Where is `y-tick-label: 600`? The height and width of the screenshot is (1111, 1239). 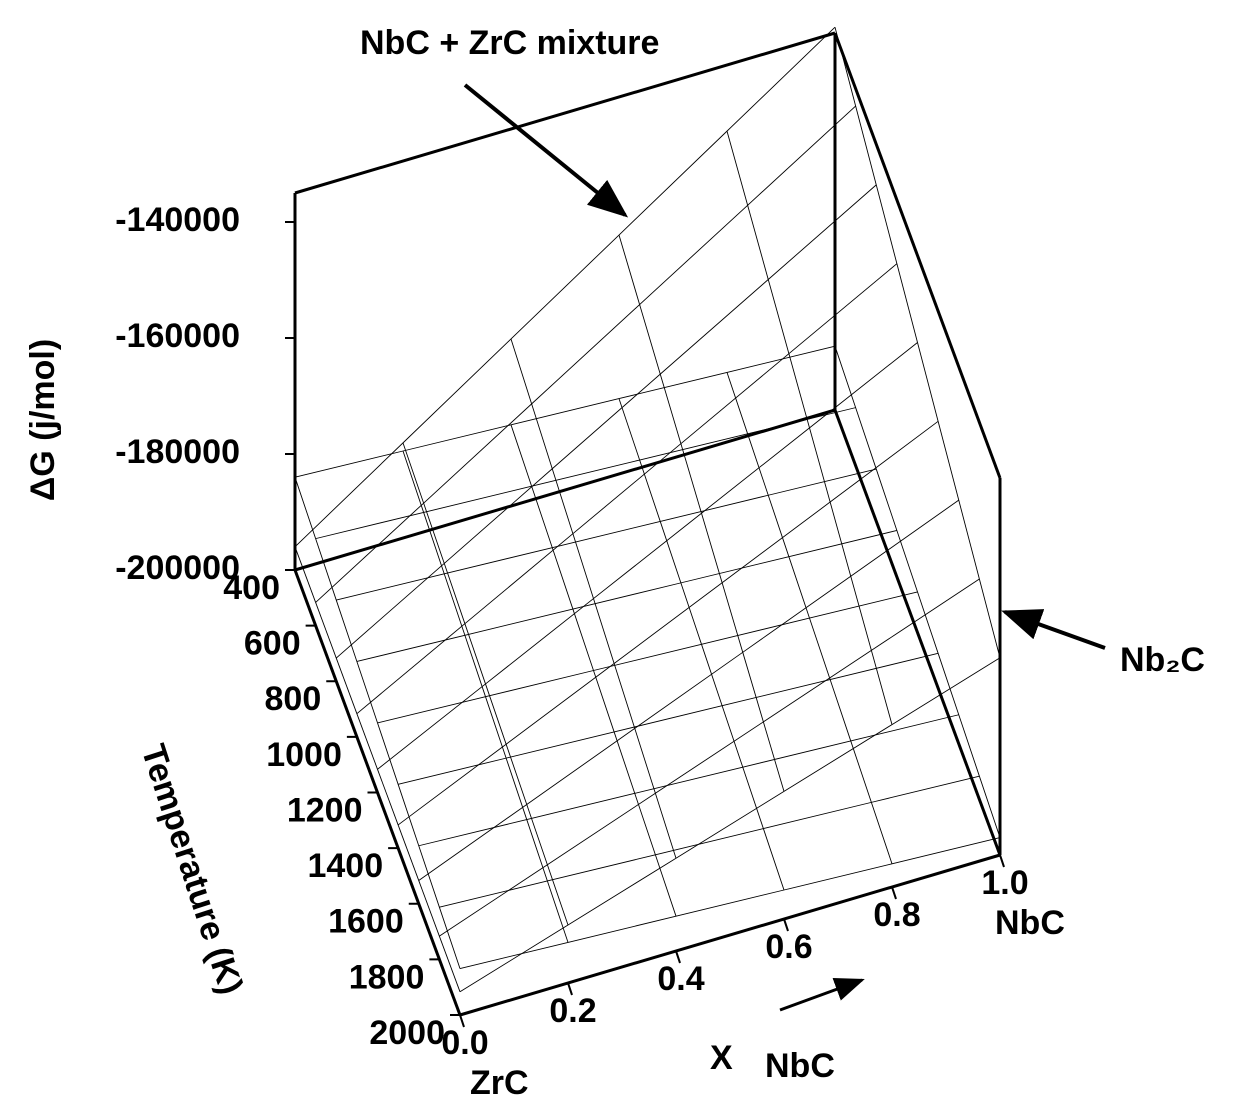 y-tick-label: 600 is located at coordinates (272, 644).